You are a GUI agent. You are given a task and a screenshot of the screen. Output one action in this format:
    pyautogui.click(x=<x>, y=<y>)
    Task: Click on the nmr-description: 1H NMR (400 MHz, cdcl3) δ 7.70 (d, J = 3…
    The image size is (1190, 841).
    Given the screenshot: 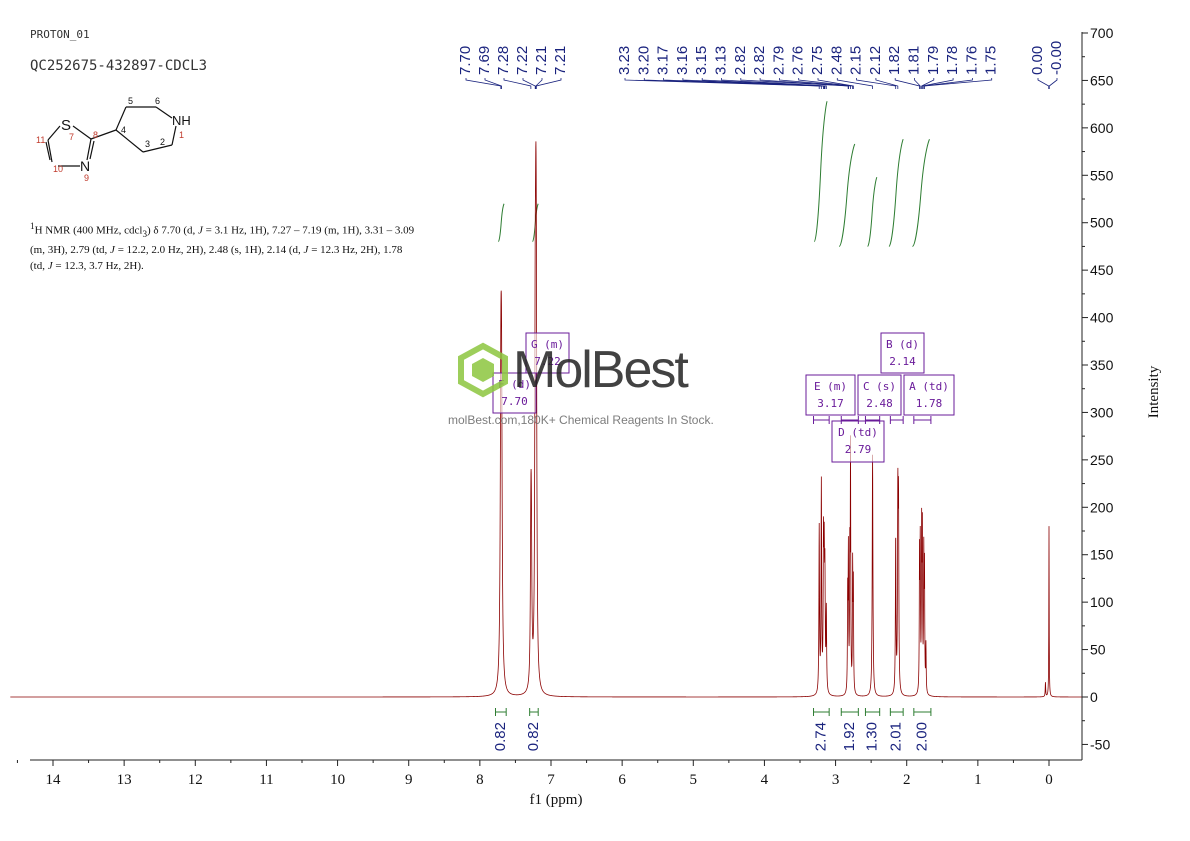 What is the action you would take?
    pyautogui.click(x=225, y=246)
    